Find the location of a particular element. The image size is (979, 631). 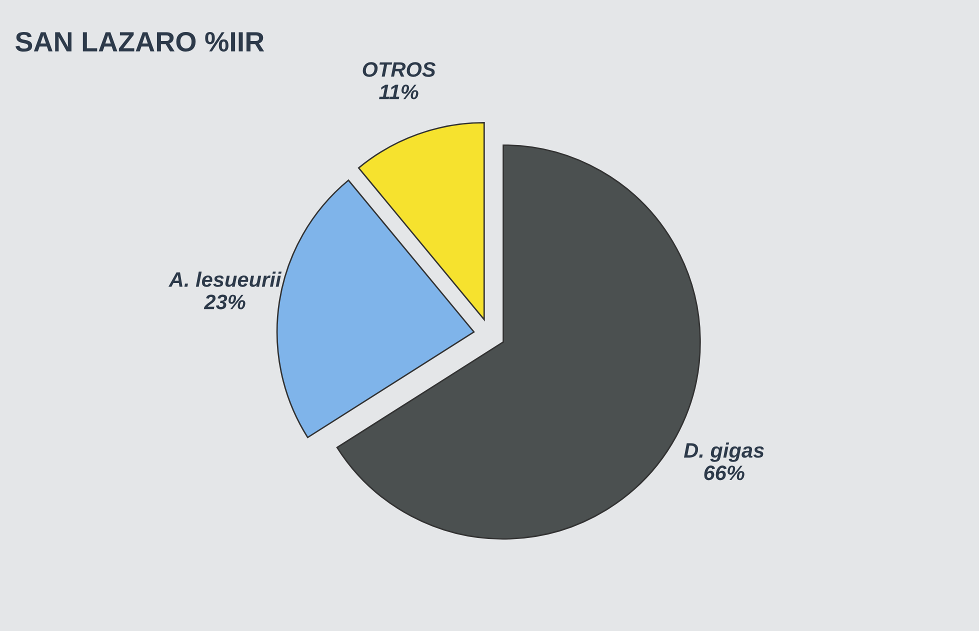

data-label: 11% is located at coordinates (398, 92).